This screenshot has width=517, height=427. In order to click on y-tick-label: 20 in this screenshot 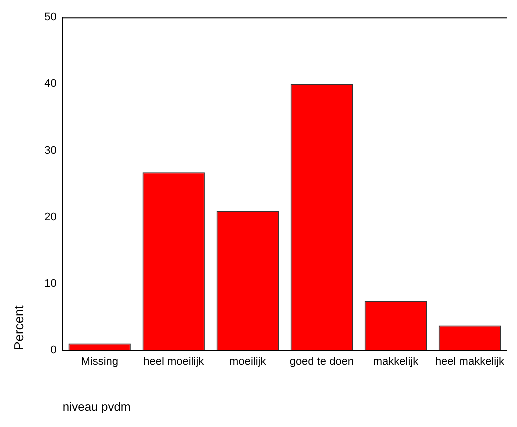, I will do `click(50, 217)`.